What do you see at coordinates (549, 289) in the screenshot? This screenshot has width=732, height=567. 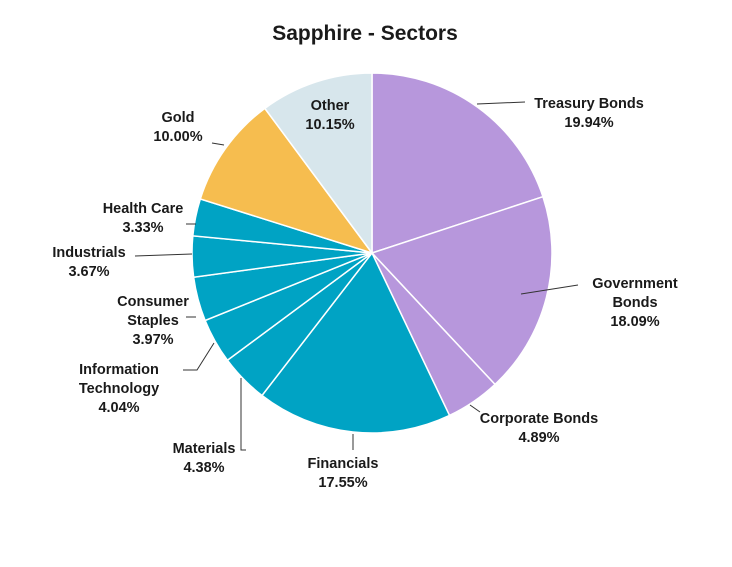 I see `leader-line-government-bonds` at bounding box center [549, 289].